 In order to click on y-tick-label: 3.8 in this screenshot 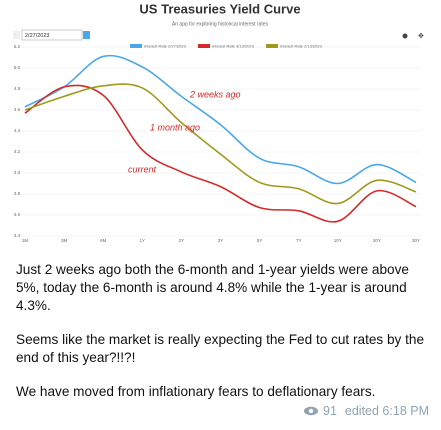, I will do `click(17, 193)`.